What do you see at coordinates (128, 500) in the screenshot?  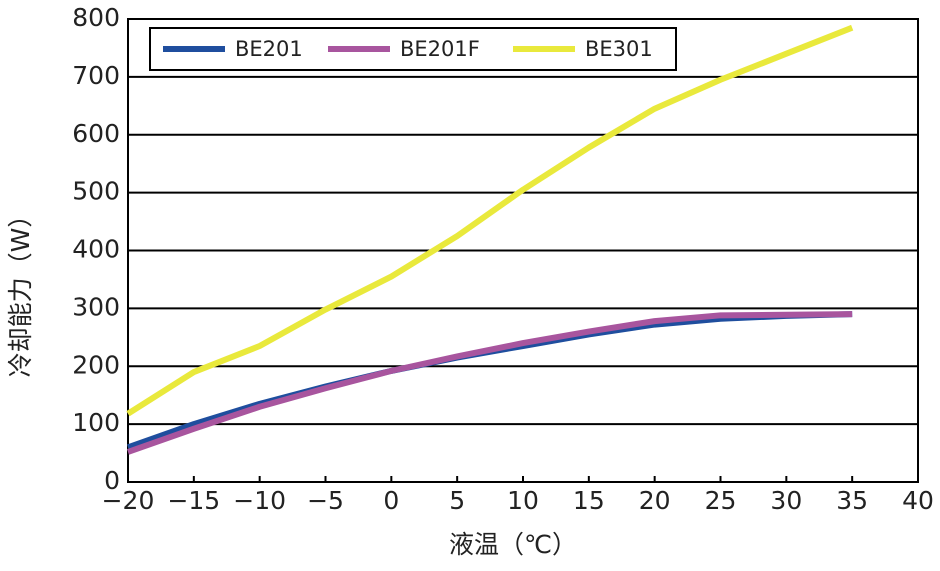 I see `x-tick-label: −20` at bounding box center [128, 500].